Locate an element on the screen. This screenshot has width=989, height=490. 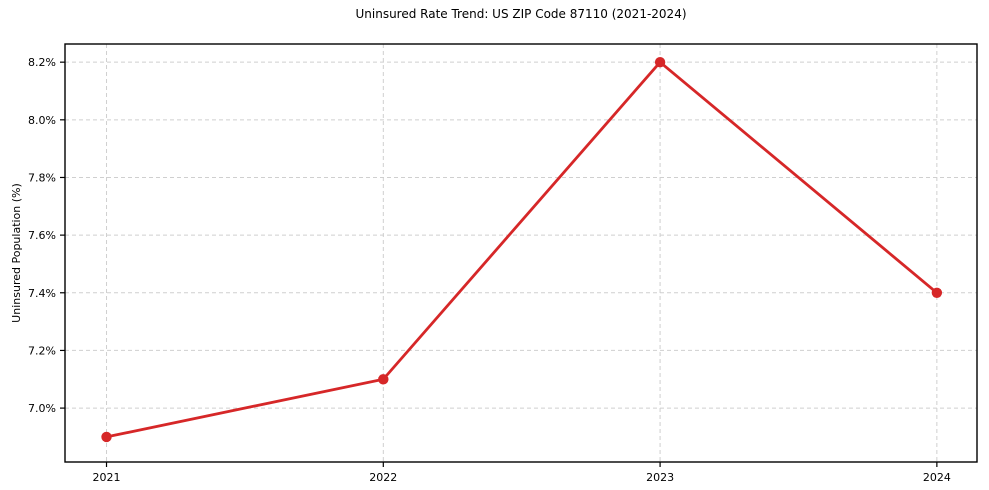
y-tick-label: 8.2% is located at coordinates (42, 62).